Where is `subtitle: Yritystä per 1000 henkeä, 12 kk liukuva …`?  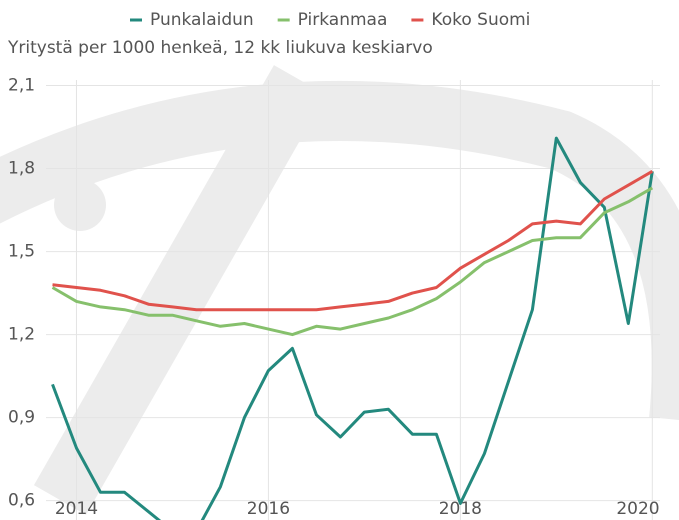
subtitle: Yritystä per 1000 henkeä, 12 kk liukuva … is located at coordinates (220, 48).